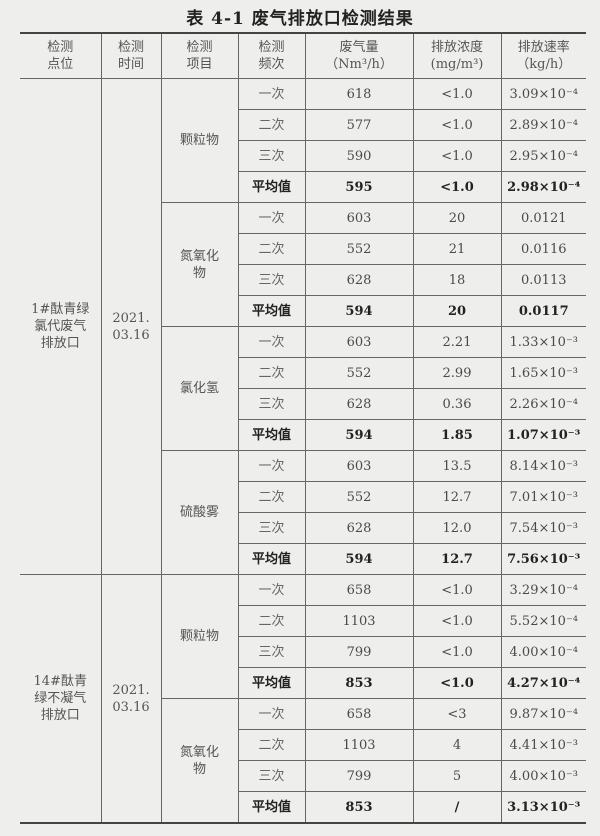  I want to click on average-row: 平均值 595 <1.0 2.98×10⁻⁴, so click(303, 187).